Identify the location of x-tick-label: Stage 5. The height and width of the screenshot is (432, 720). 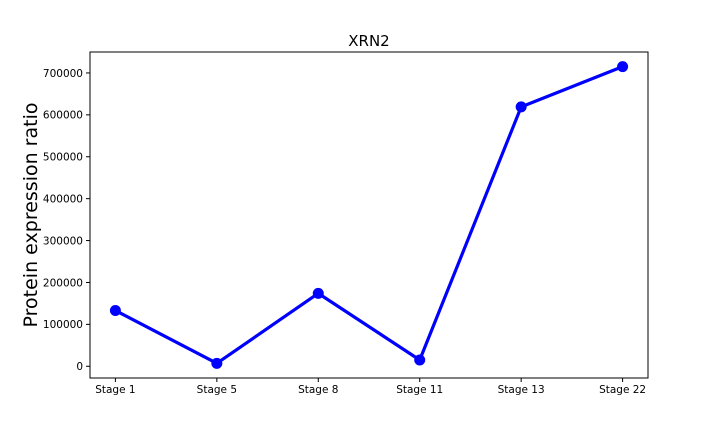
(217, 390).